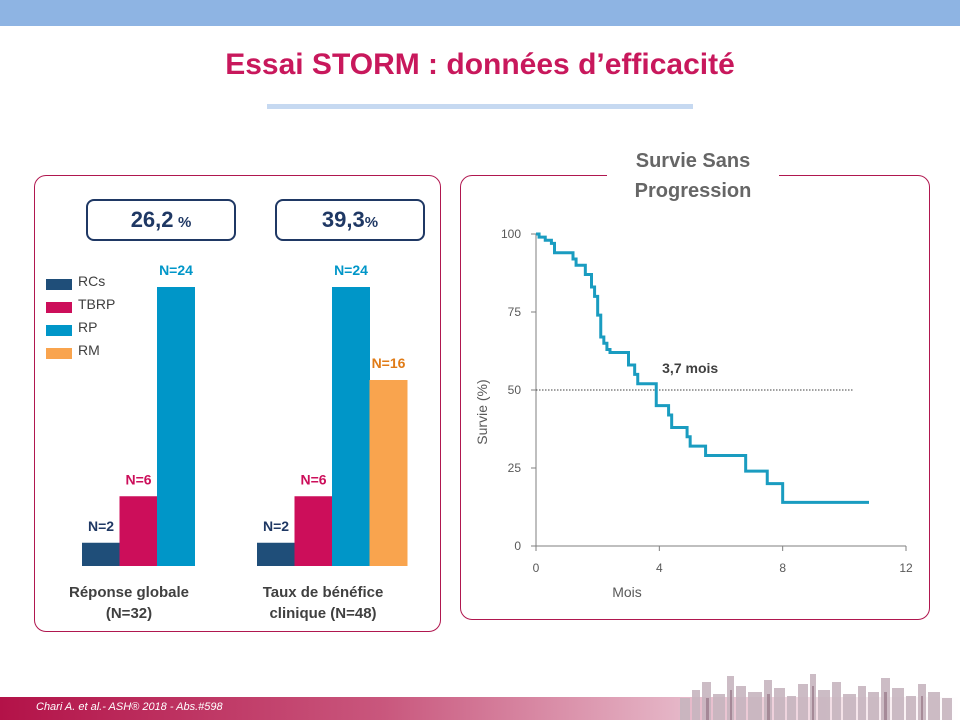 This screenshot has width=960, height=720. Describe the element at coordinates (782, 568) in the screenshot. I see `x-tick-label: 8` at that location.